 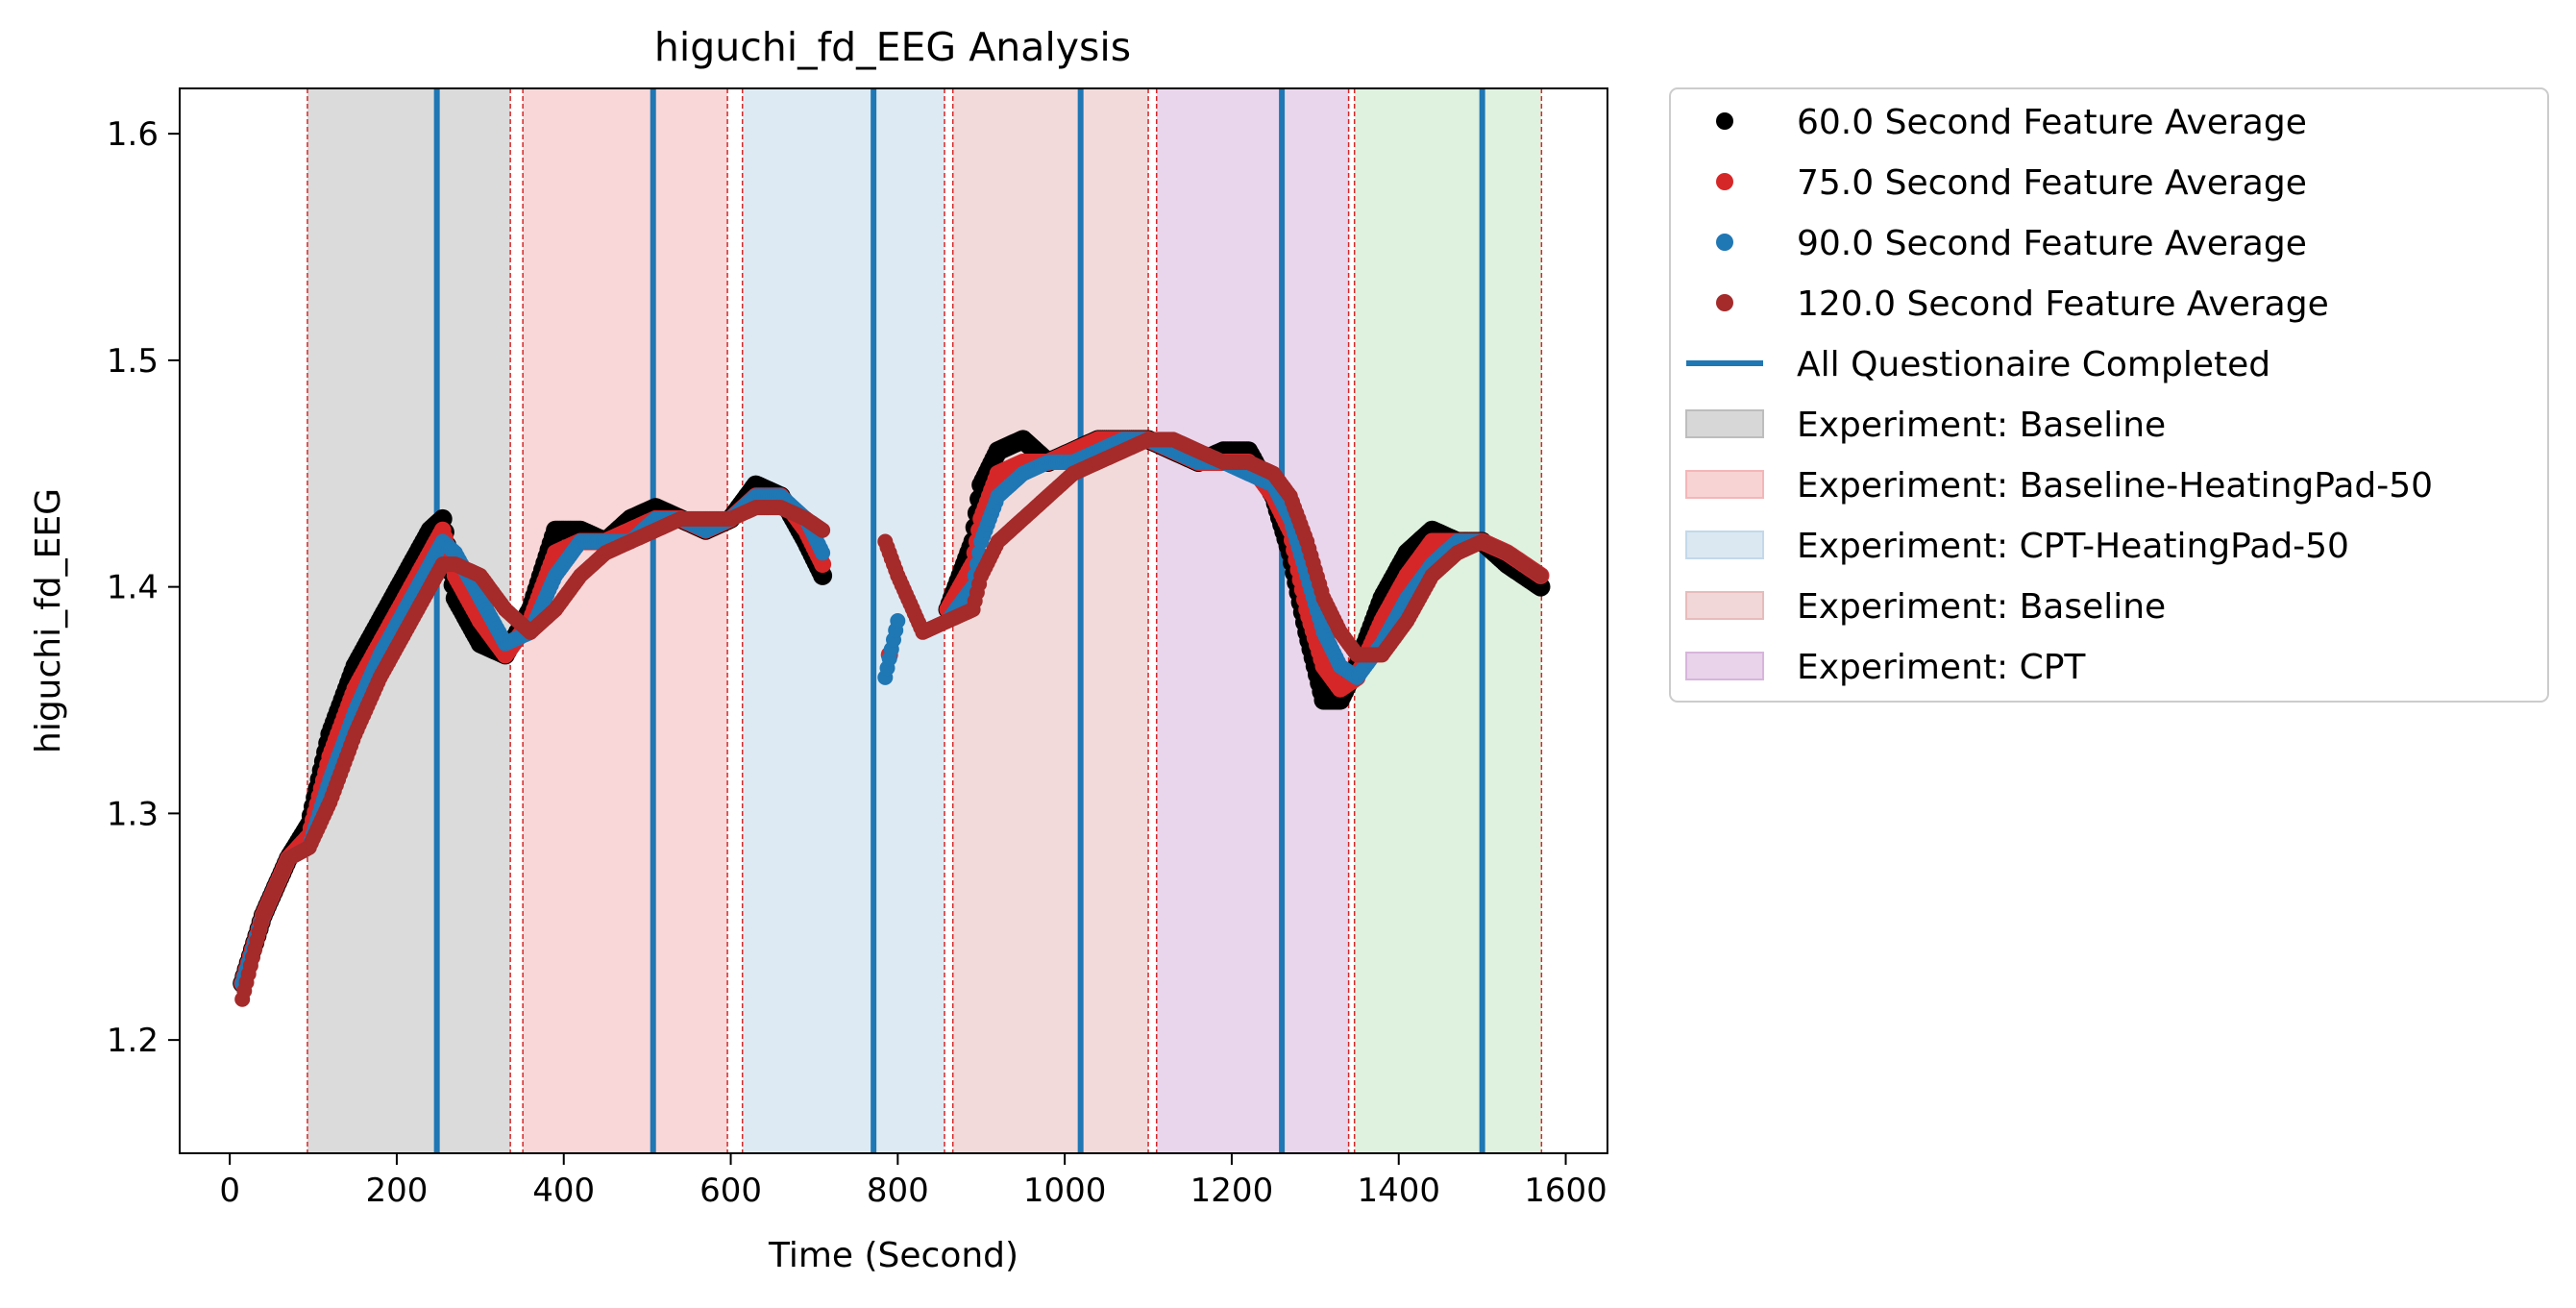 I want to click on y-tick-label: 1.3, so click(x=133, y=814).